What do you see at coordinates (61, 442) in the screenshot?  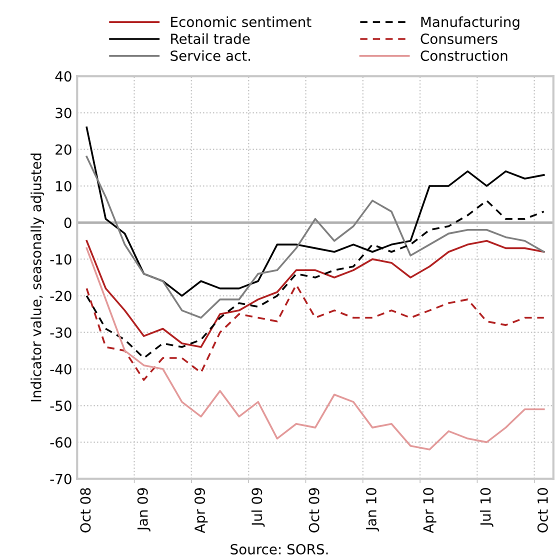 I see `y-tick-label: -60` at bounding box center [61, 442].